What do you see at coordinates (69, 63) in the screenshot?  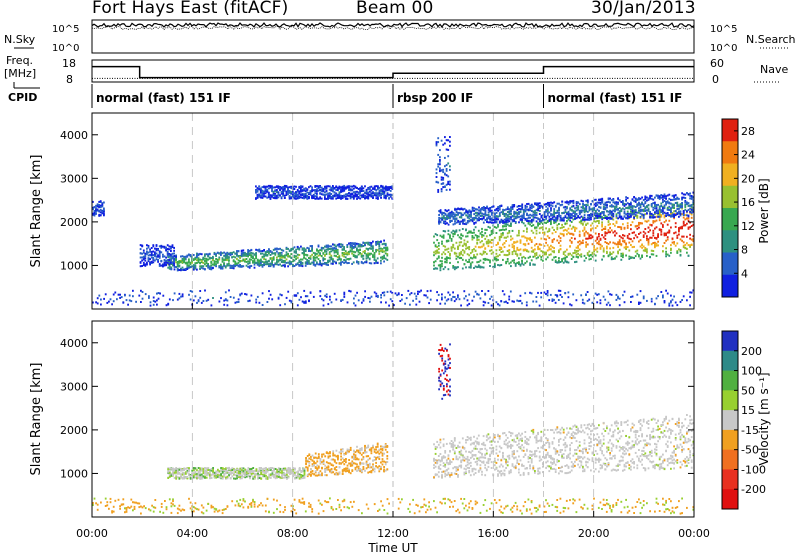 I see `freq-tick-high: 18` at bounding box center [69, 63].